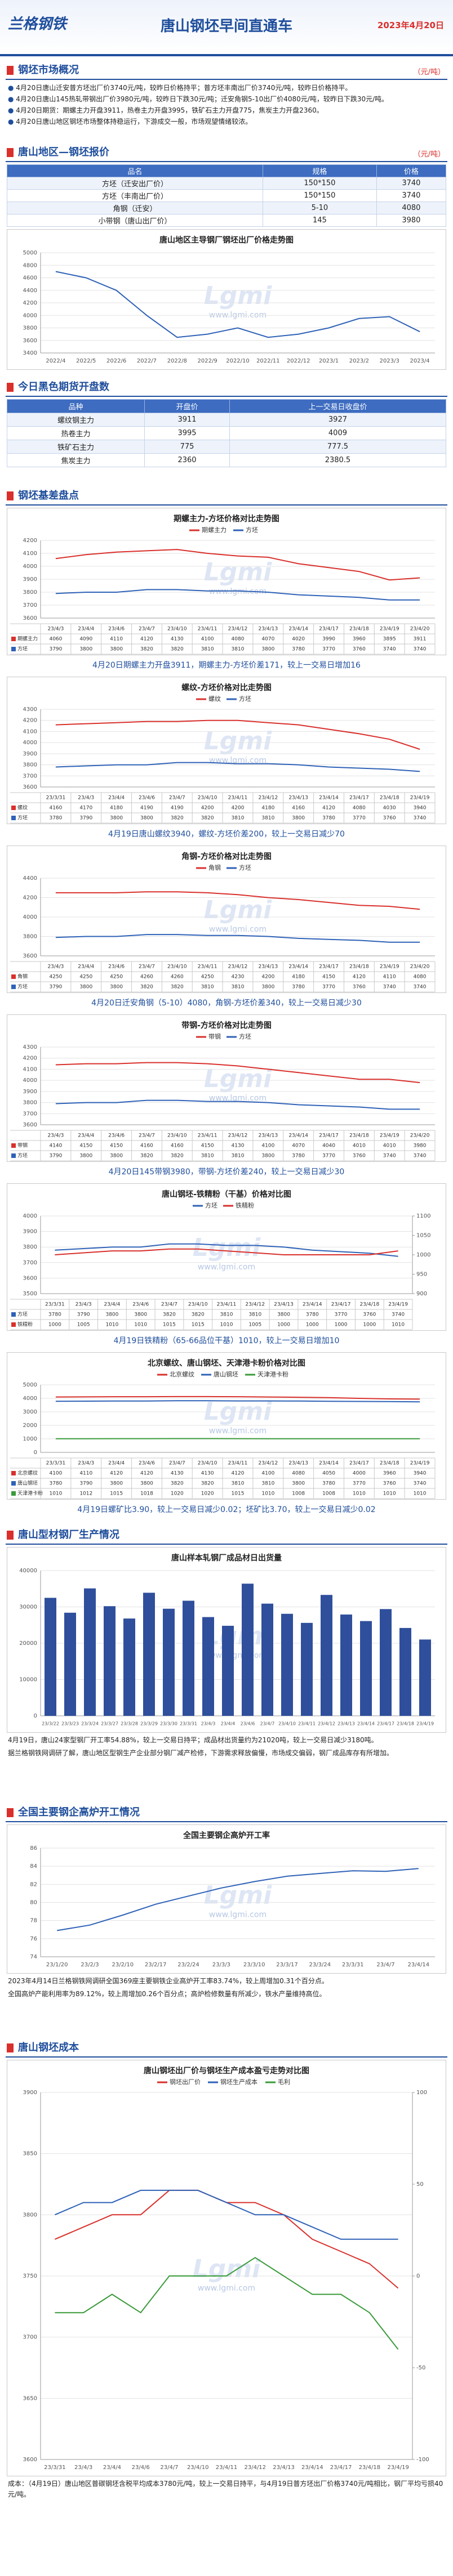  Describe the element at coordinates (75, 447) in the screenshot. I see `cell: 铁矿石主力` at that location.